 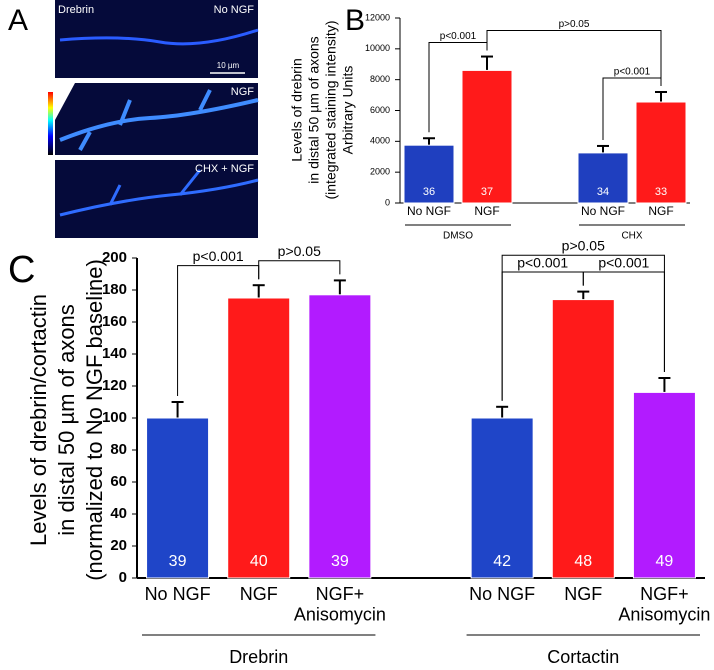 I want to click on micrograph, so click(x=156, y=199).